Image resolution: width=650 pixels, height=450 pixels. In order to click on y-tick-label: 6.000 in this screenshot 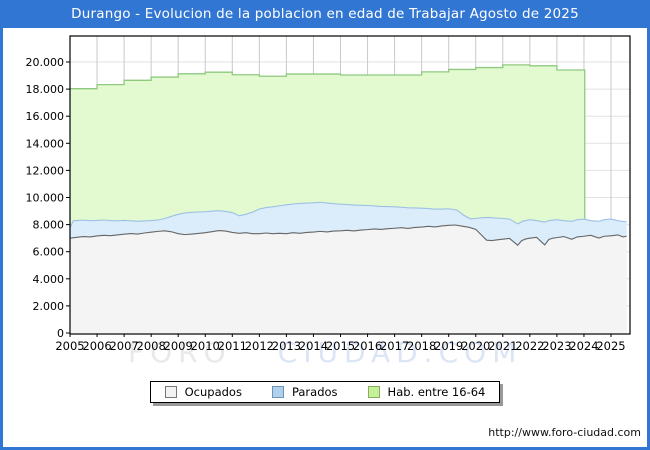, I will do `click(49, 252)`.